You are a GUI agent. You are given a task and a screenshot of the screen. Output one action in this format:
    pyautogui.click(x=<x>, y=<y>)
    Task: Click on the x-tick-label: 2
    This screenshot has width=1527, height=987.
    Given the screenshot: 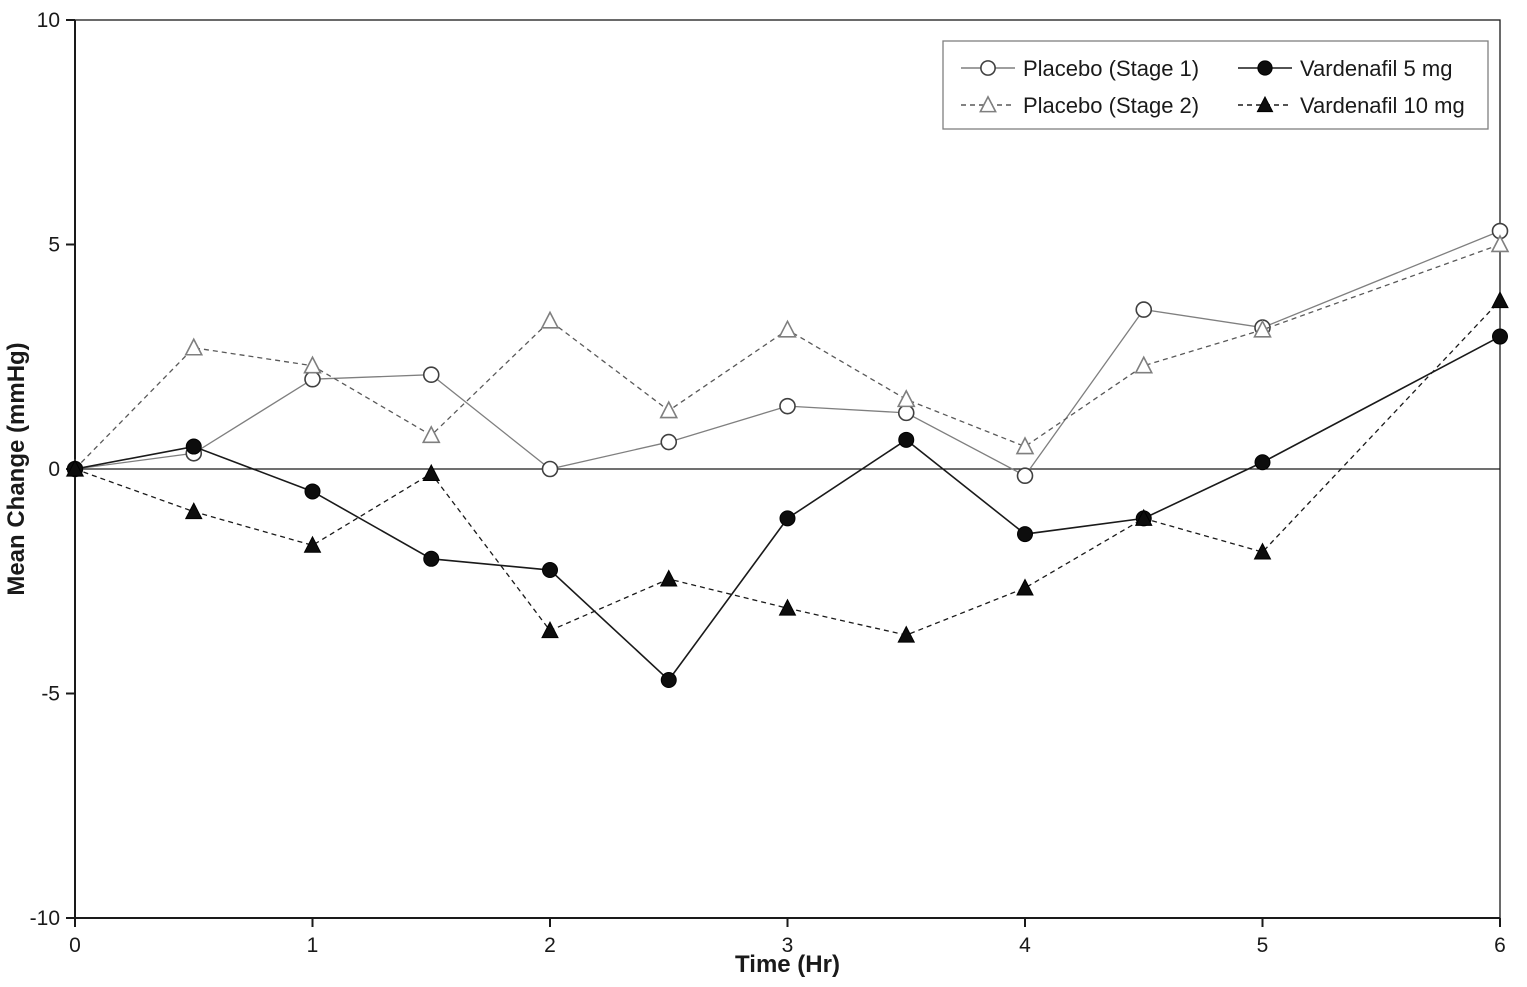 What is the action you would take?
    pyautogui.click(x=550, y=945)
    